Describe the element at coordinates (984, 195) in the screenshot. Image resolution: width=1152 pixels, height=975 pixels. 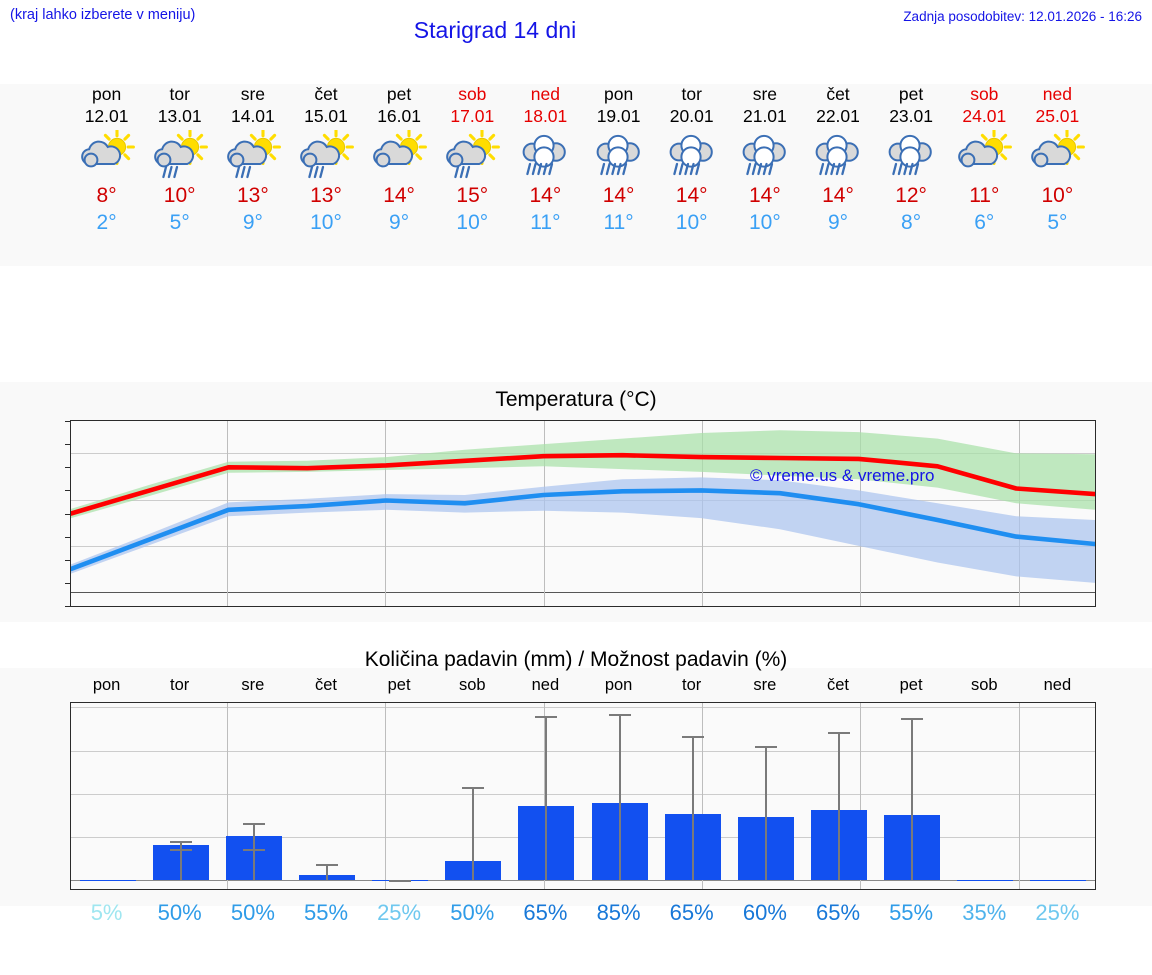
I see `temperature-max: 11°` at that location.